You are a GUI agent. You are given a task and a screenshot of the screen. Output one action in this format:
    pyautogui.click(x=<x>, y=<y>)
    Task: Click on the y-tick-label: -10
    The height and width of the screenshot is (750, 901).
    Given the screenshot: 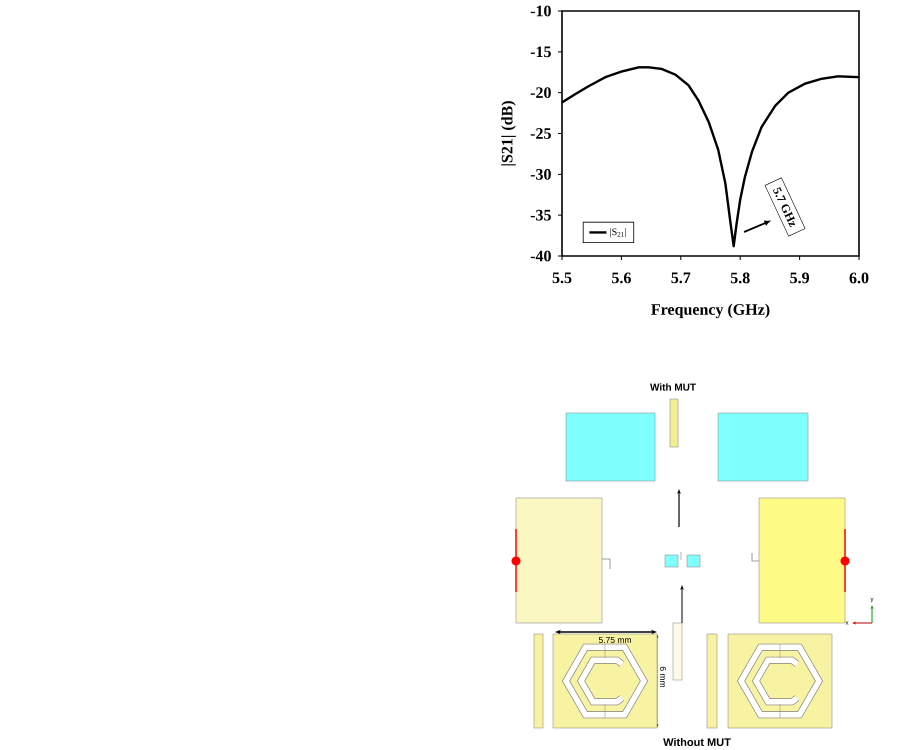 What is the action you would take?
    pyautogui.click(x=540, y=11)
    